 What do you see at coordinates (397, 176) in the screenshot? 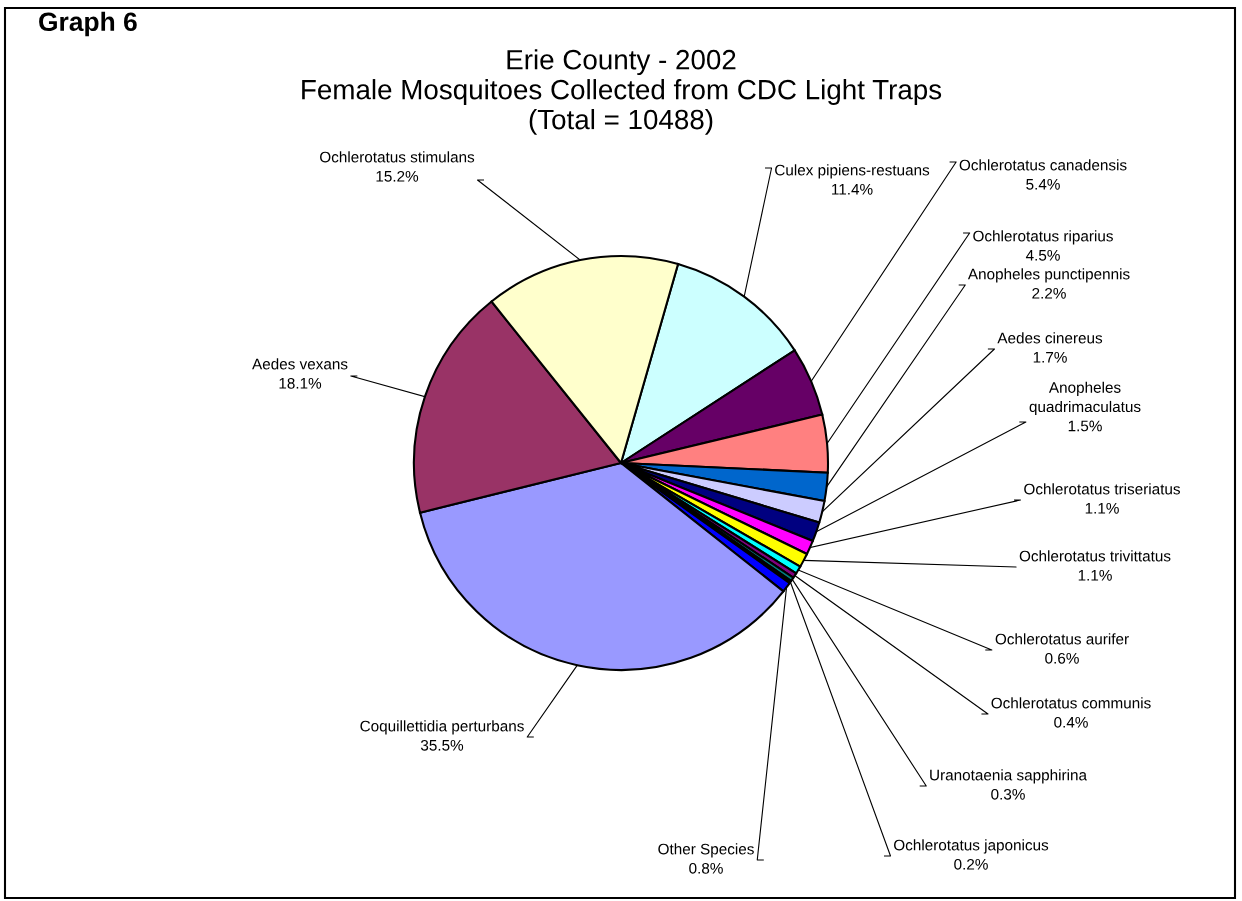
I see `data-label: 15.2%` at bounding box center [397, 176].